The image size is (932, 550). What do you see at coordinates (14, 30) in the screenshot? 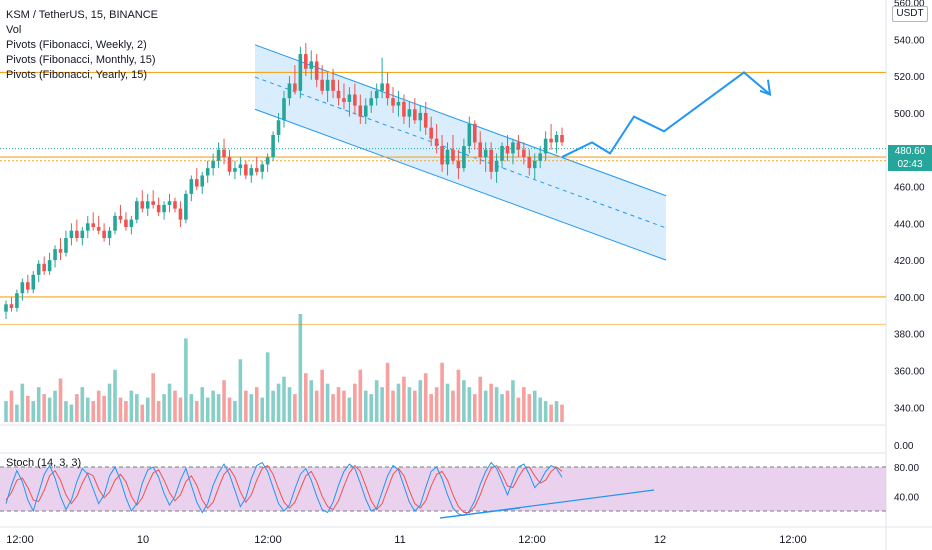
I see `legend-vol: Vol` at bounding box center [14, 30].